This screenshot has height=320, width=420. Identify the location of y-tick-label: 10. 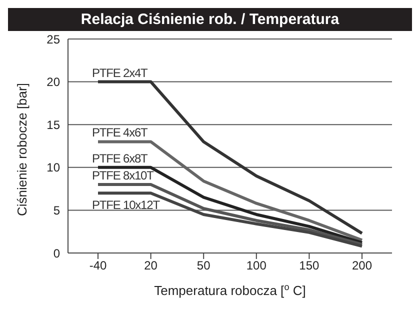
(53, 167).